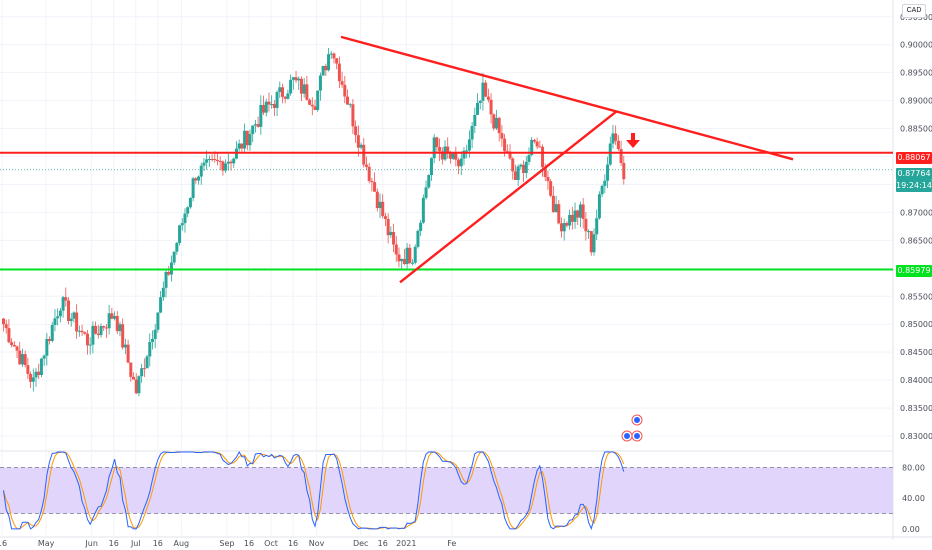 This screenshot has height=550, width=932. Describe the element at coordinates (916, 380) in the screenshot. I see `price-tick-label: 0.84000` at that location.